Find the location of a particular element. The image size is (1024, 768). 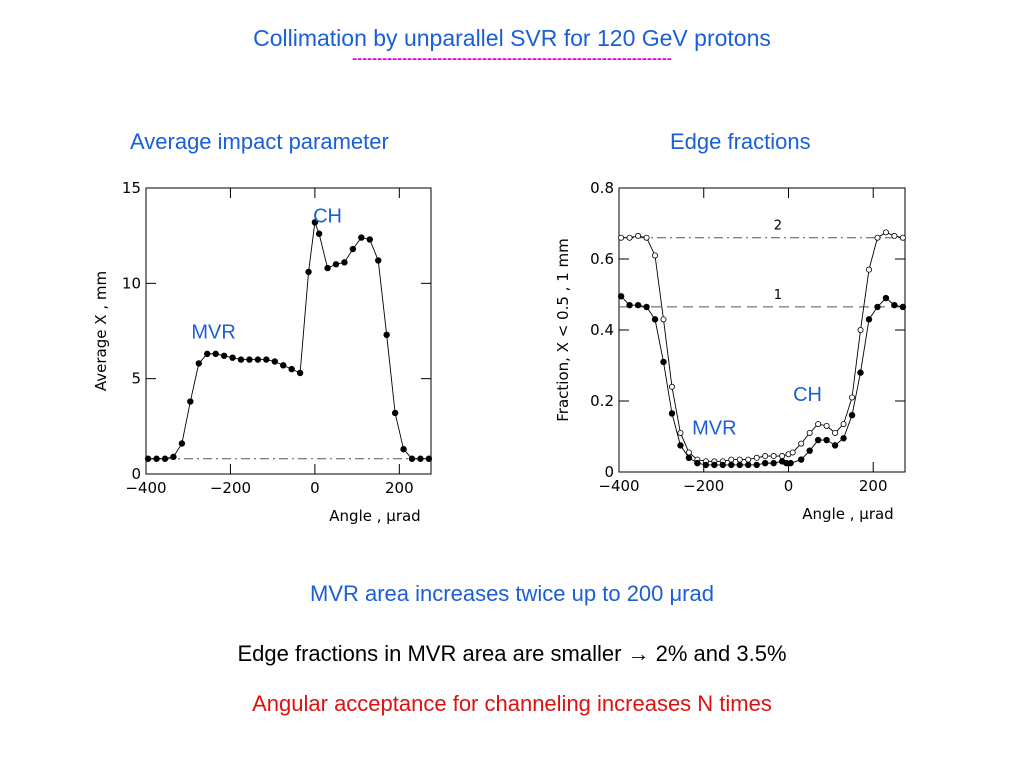

chart1-y-tick-label: 5 is located at coordinates (136, 379).